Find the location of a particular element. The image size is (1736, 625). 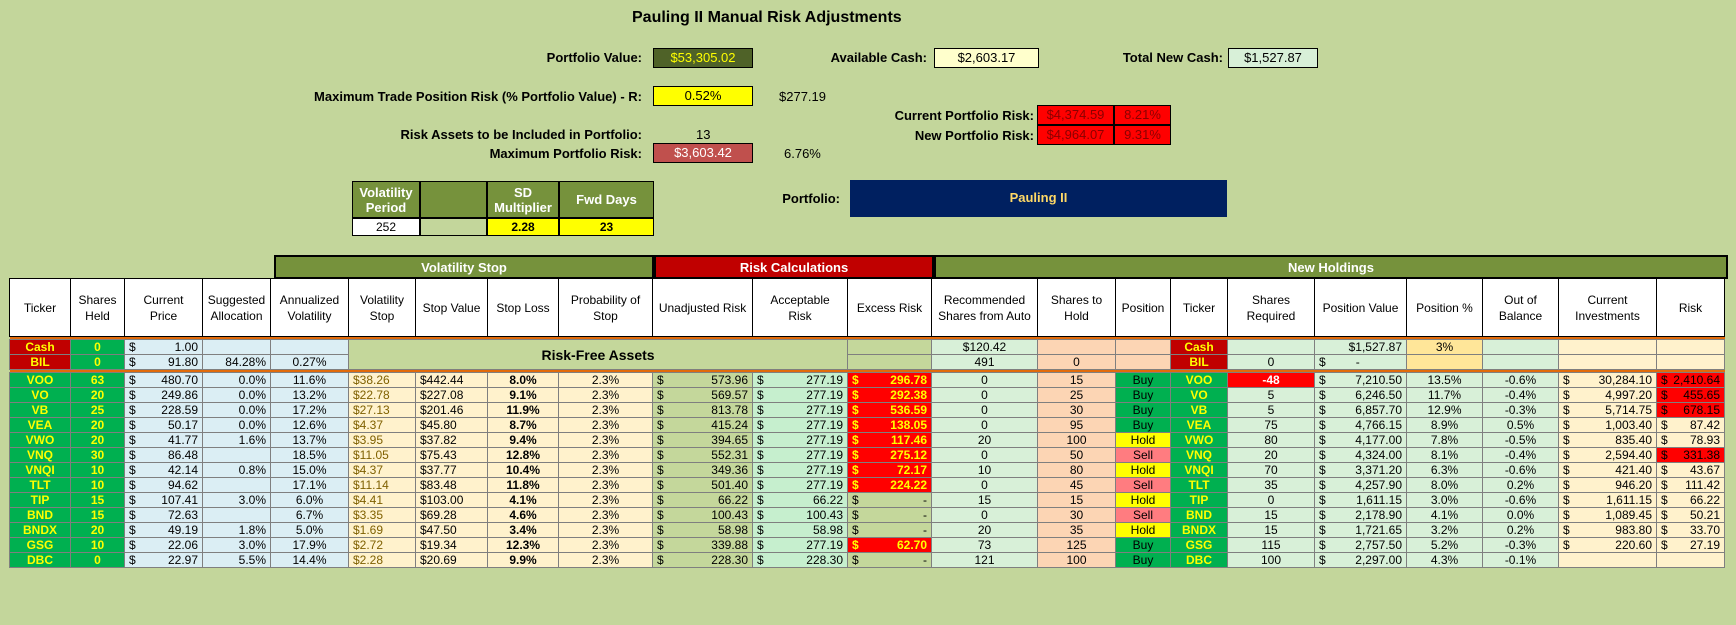

ticker-cell: BIL is located at coordinates (40, 362).